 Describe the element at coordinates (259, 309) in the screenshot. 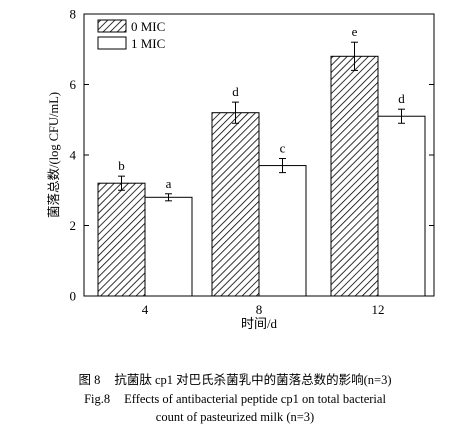

I see `x-tick-label: 8` at that location.